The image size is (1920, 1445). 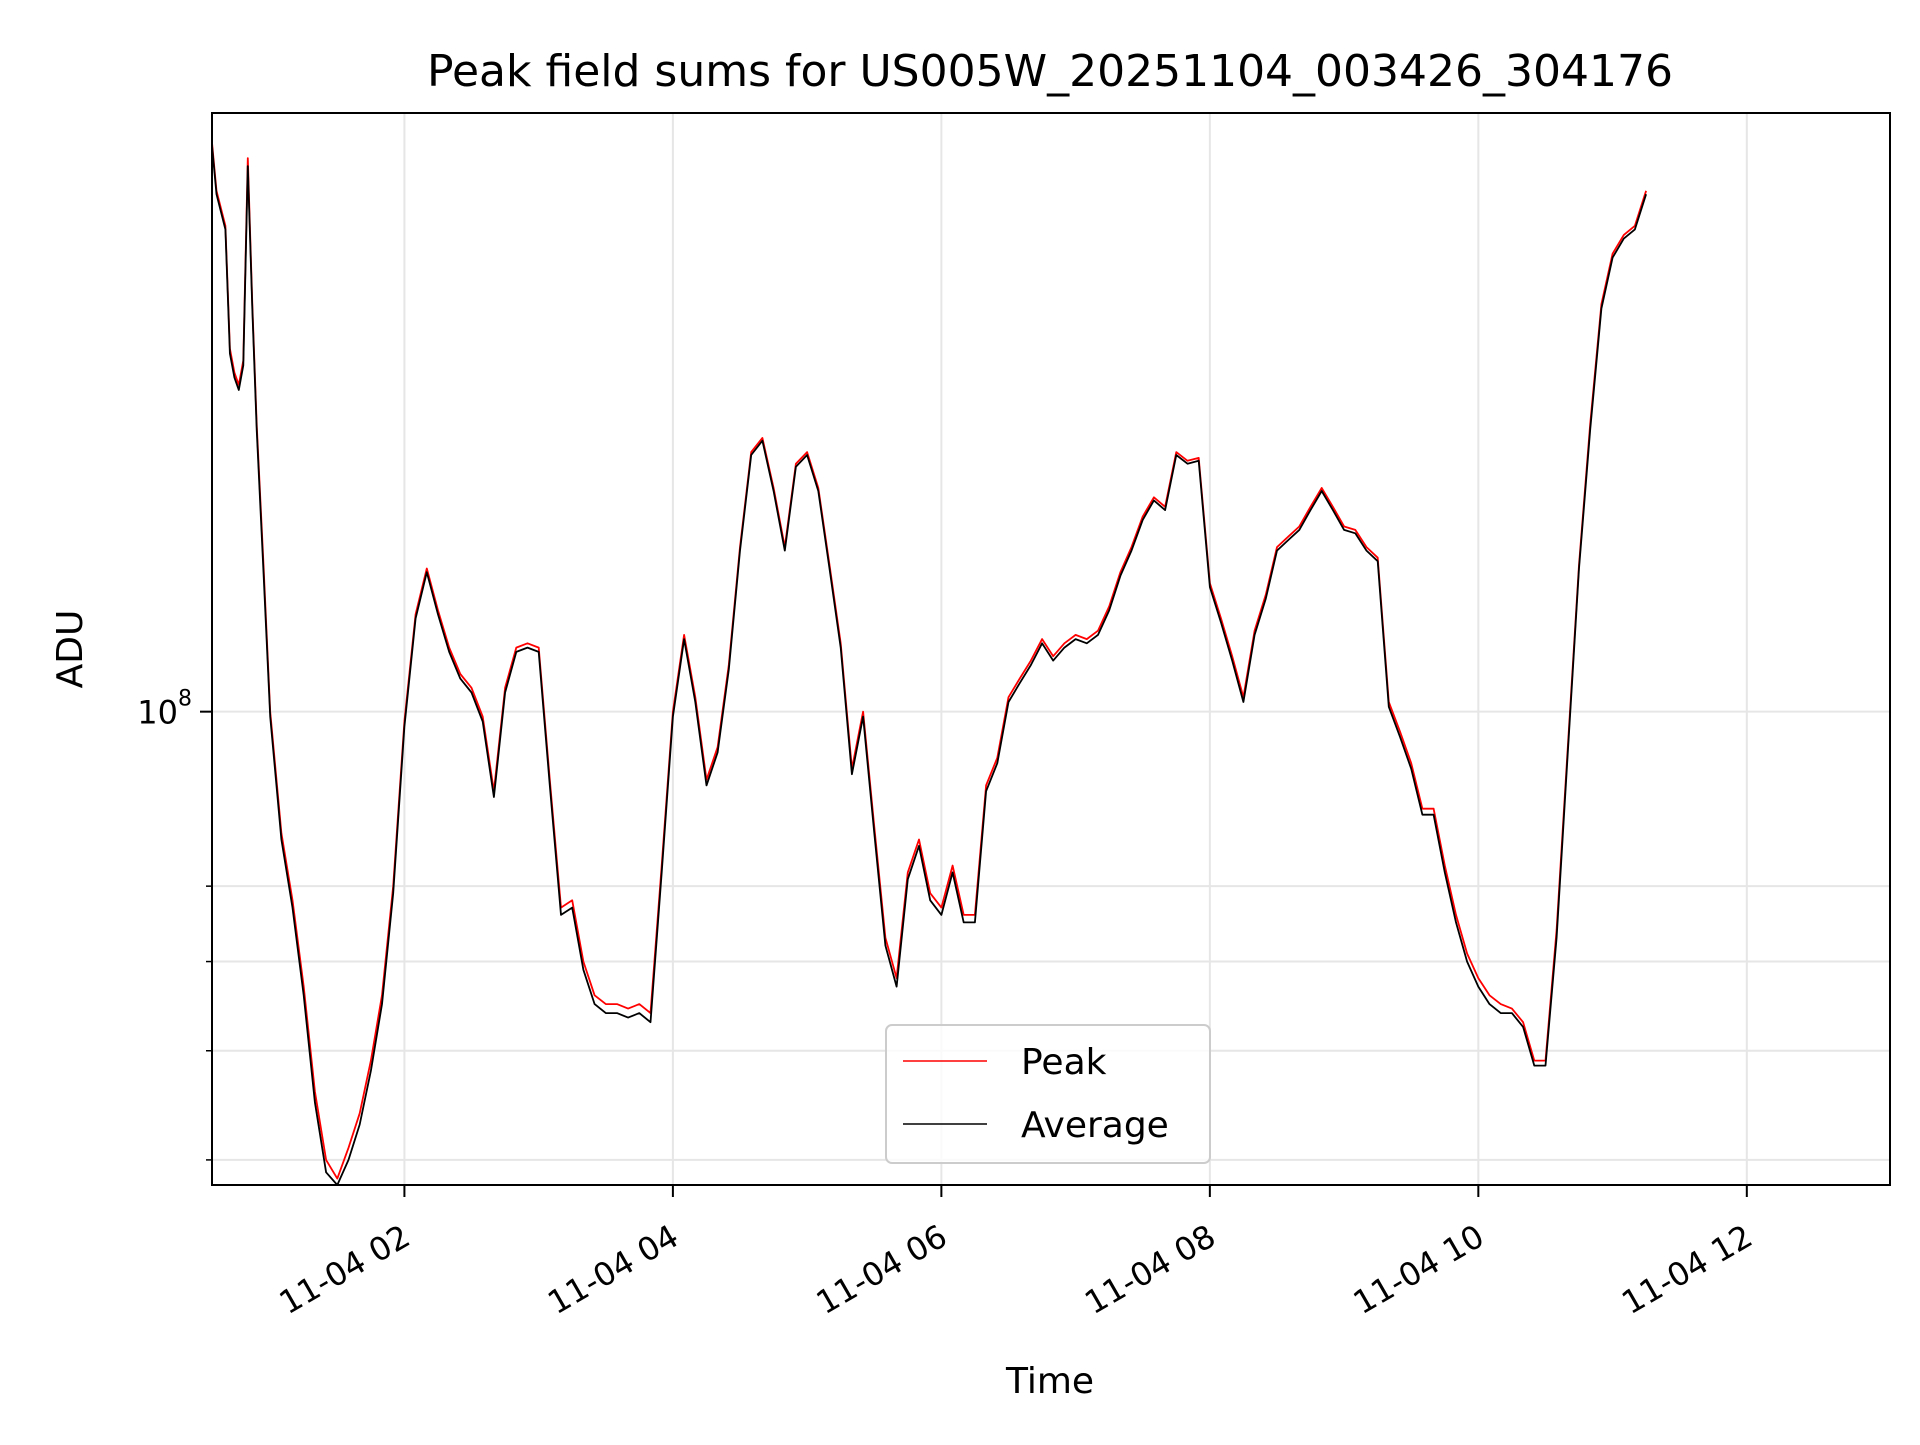 What do you see at coordinates (1064, 1062) in the screenshot?
I see `legend-label-peak: Peak` at bounding box center [1064, 1062].